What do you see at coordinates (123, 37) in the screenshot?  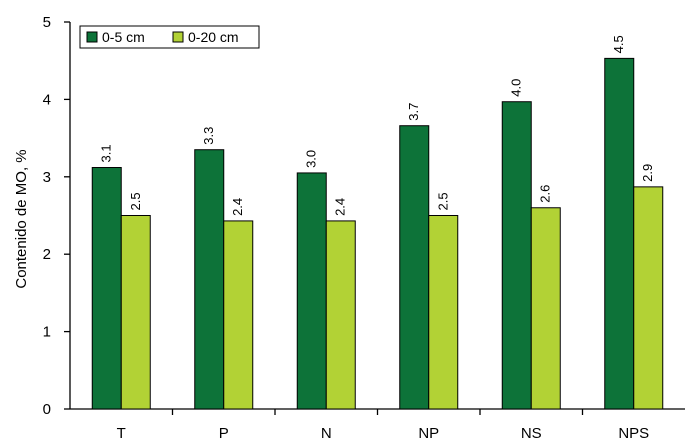 I see `legend-label: 0-5 cm` at bounding box center [123, 37].